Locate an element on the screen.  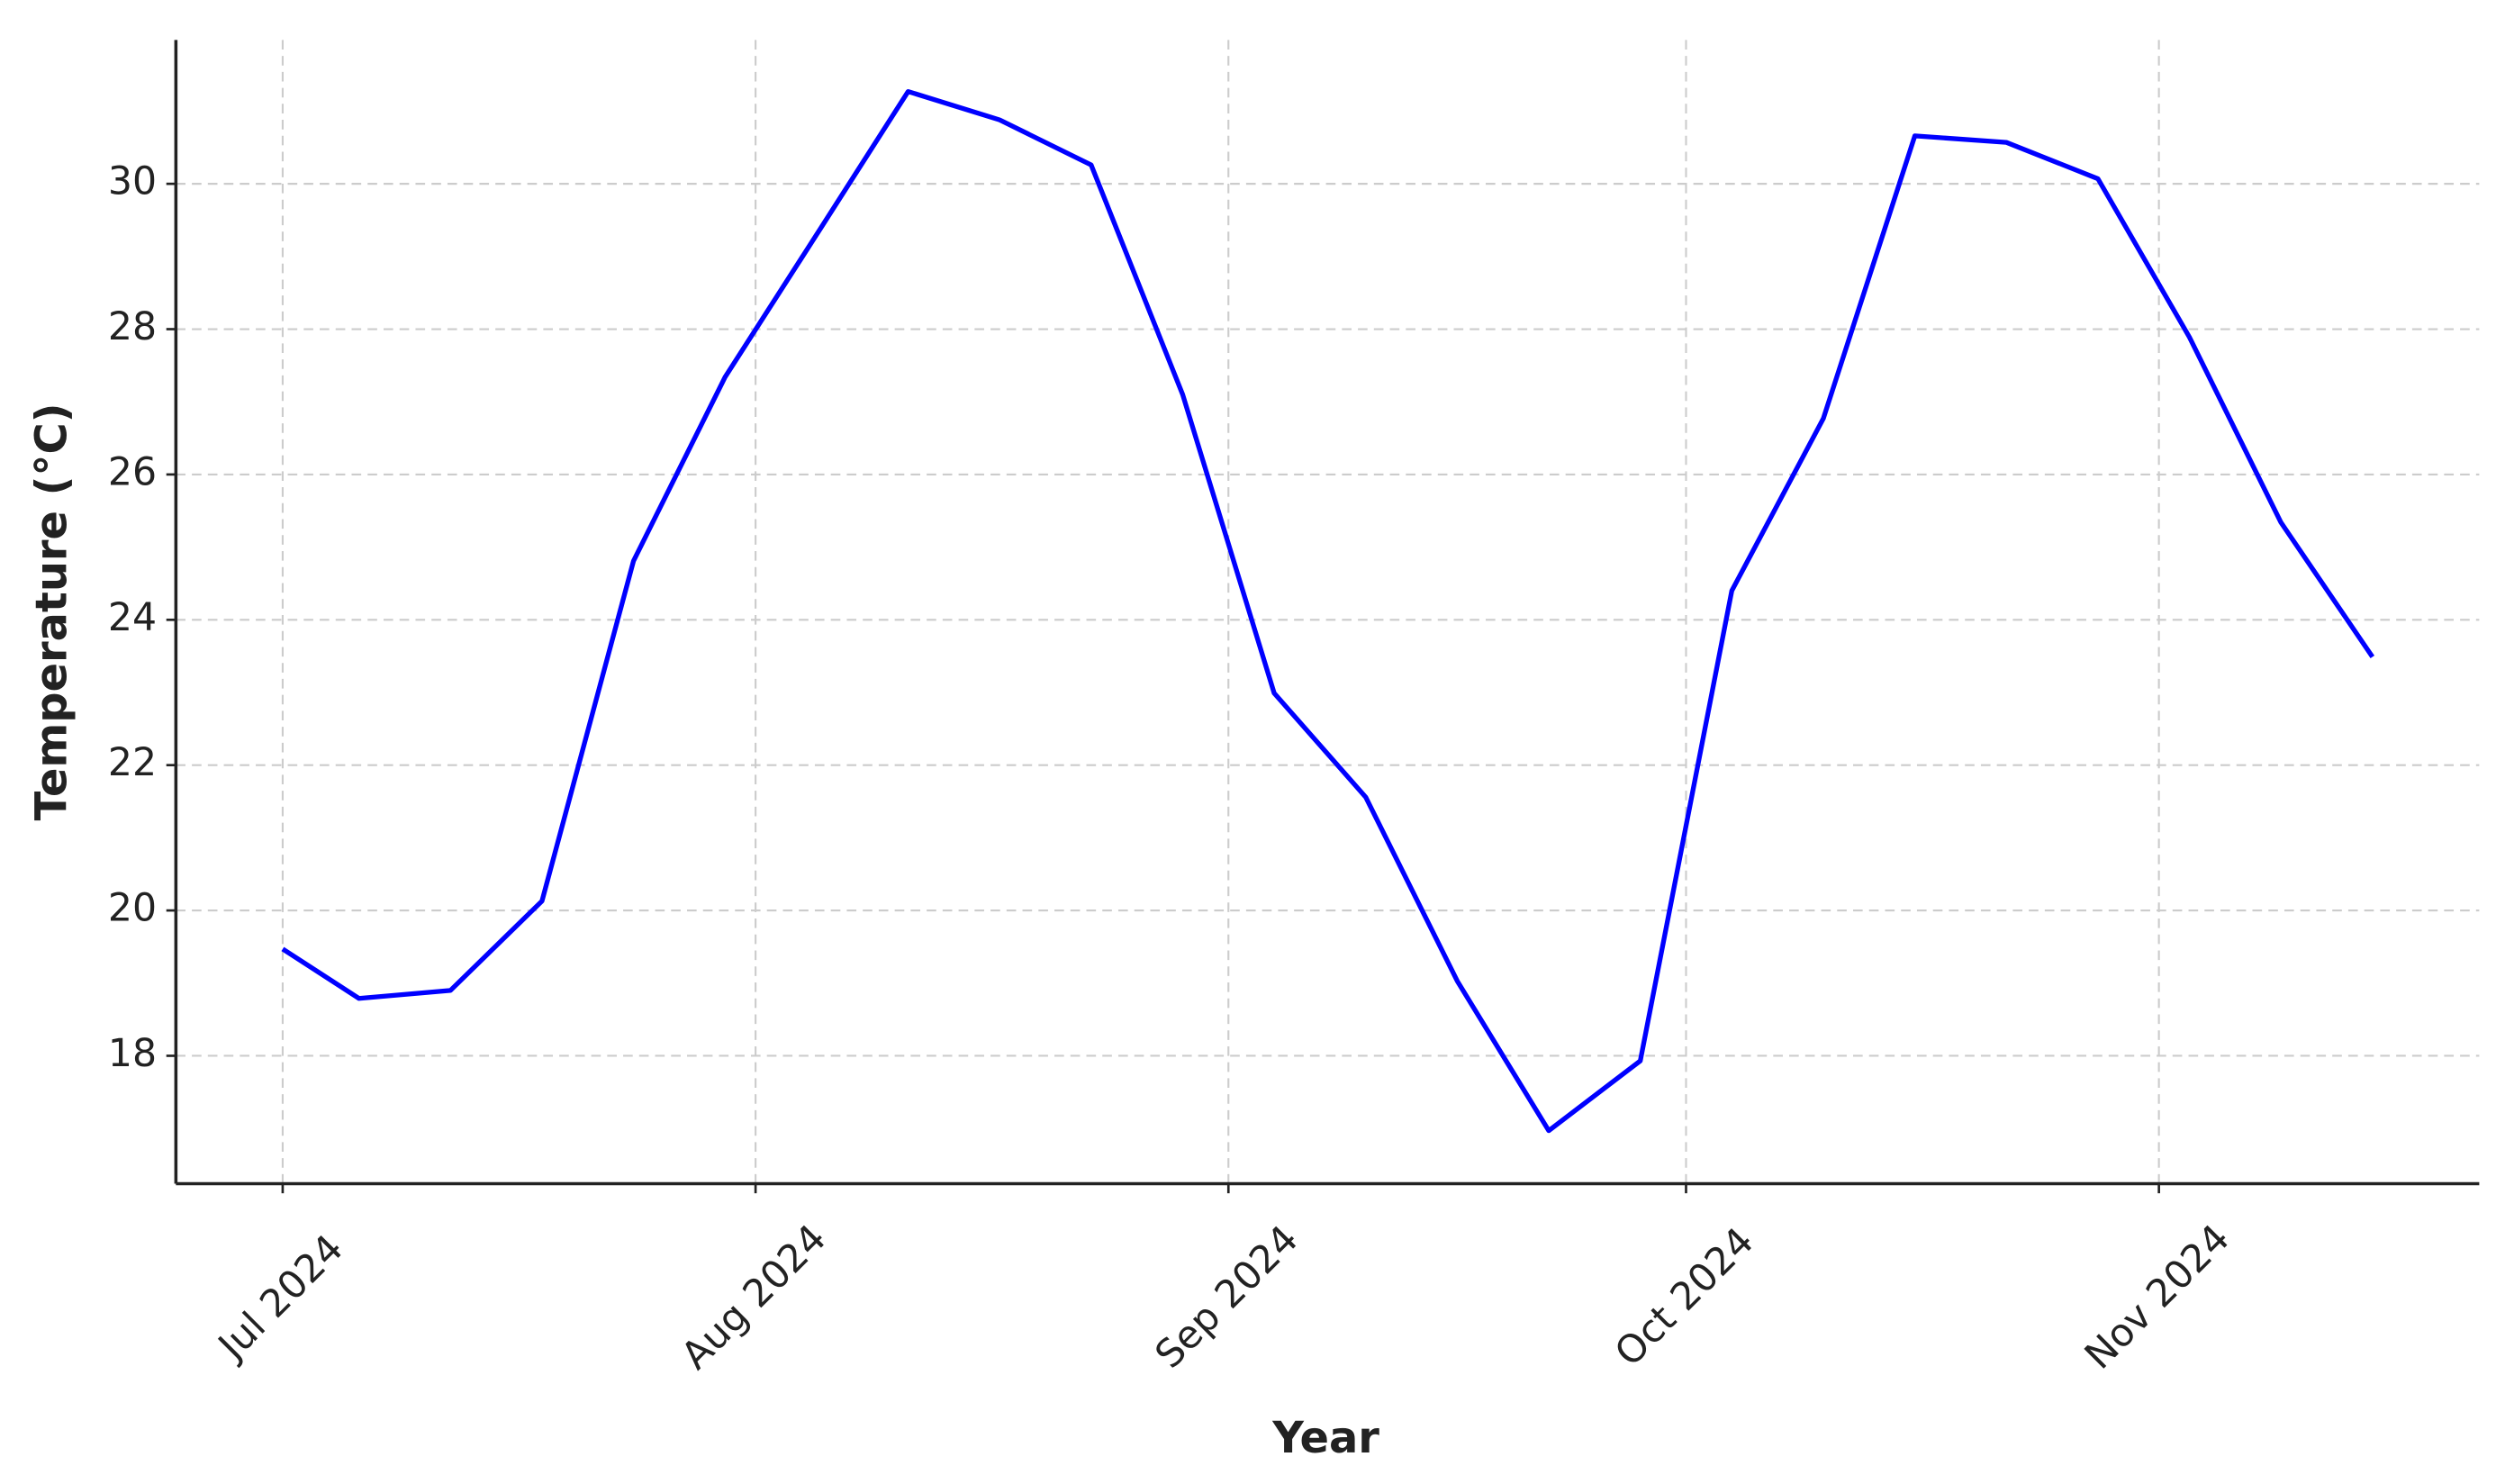
y-tick-label: 22 is located at coordinates (132, 763).